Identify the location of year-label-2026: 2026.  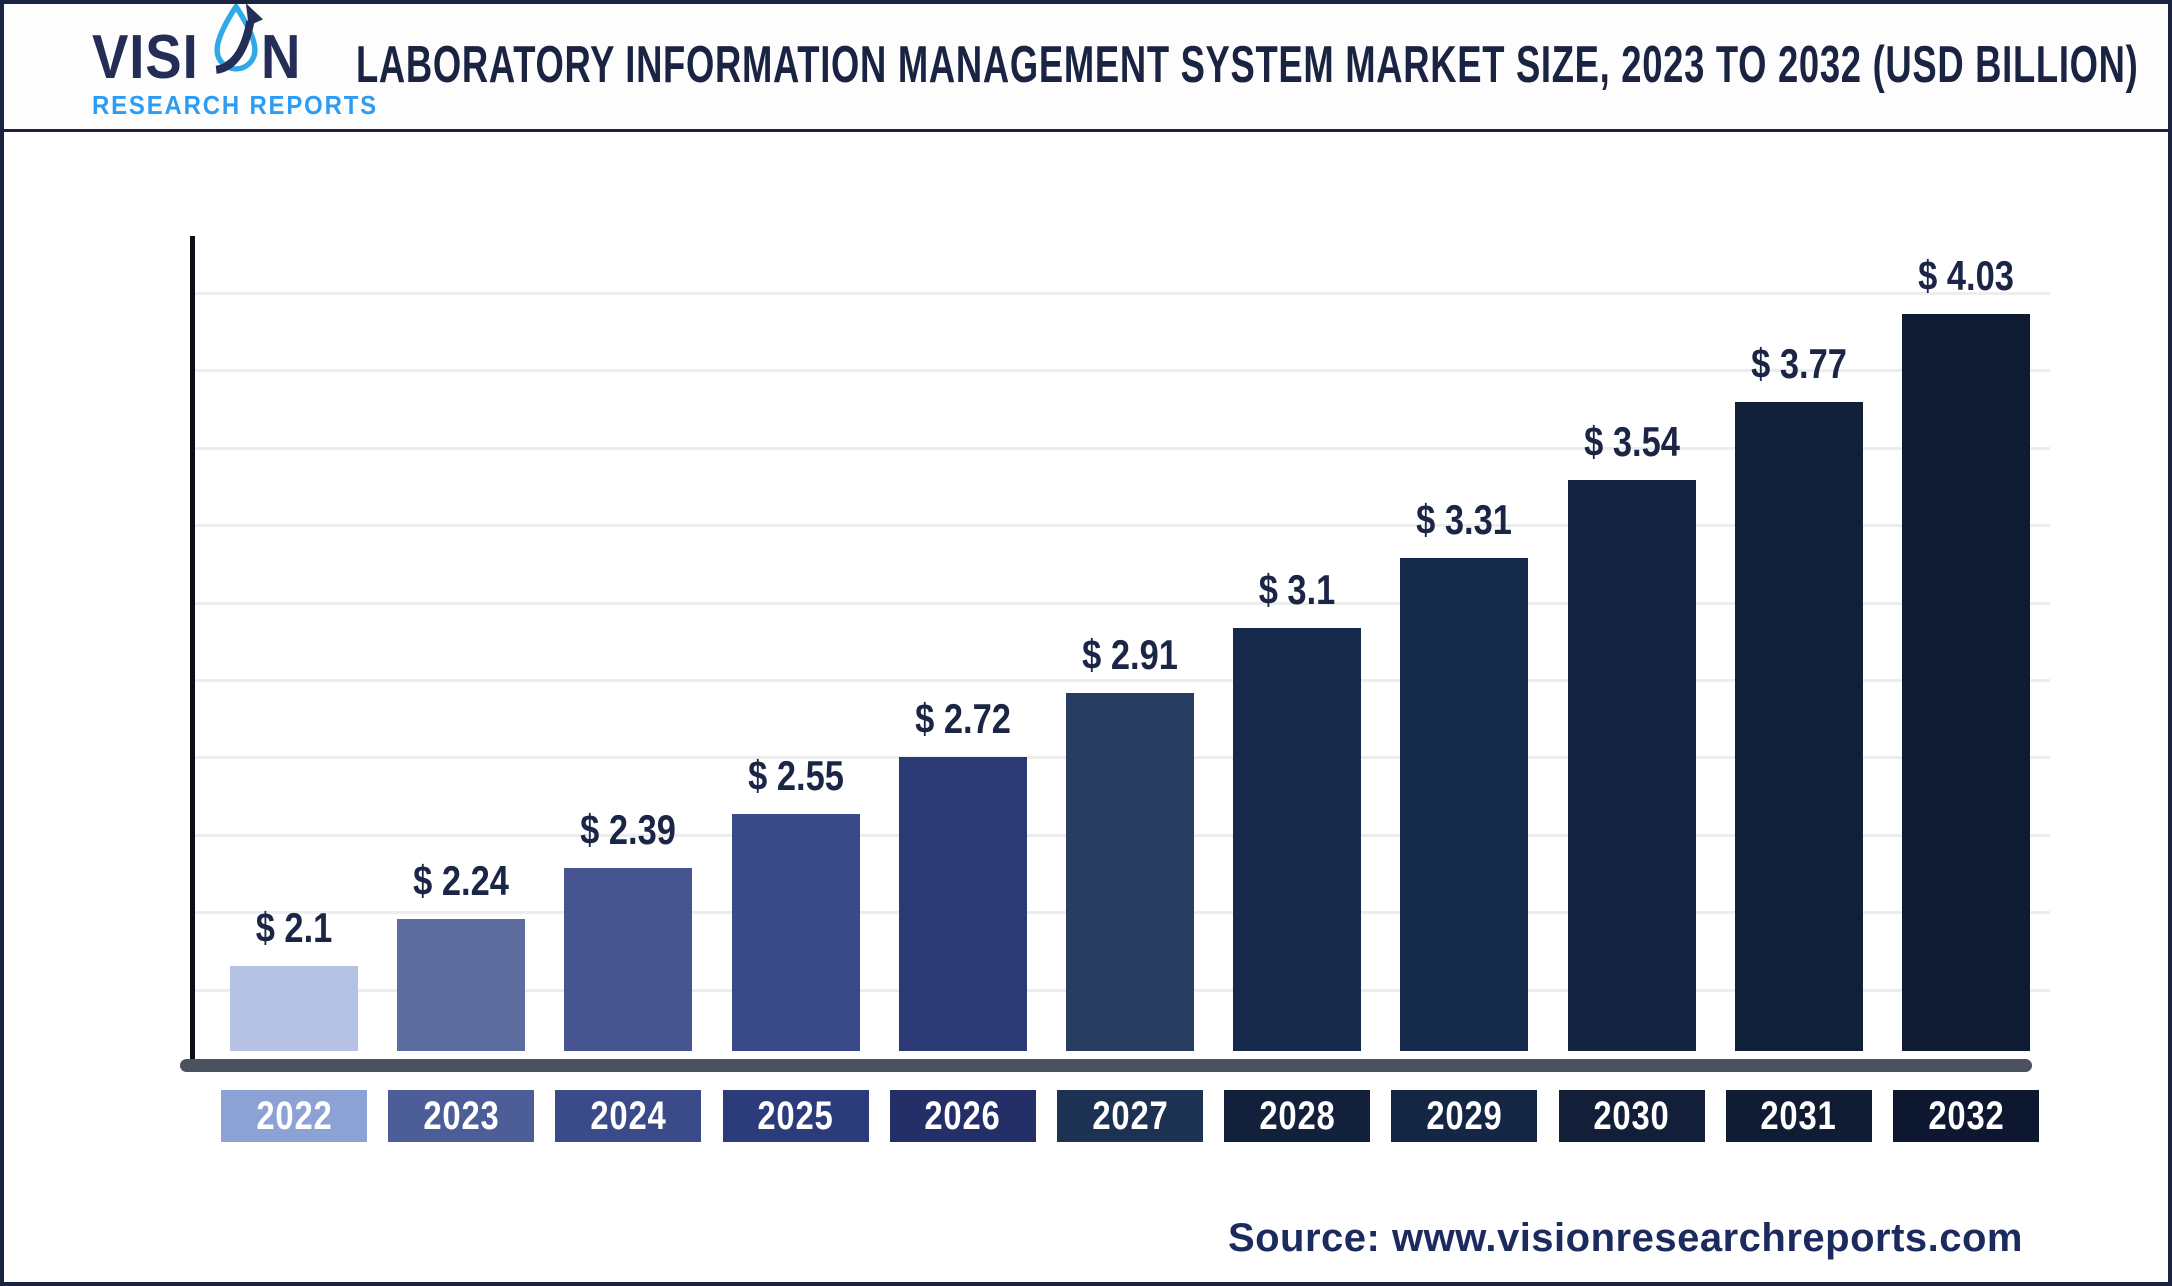
(962, 1116).